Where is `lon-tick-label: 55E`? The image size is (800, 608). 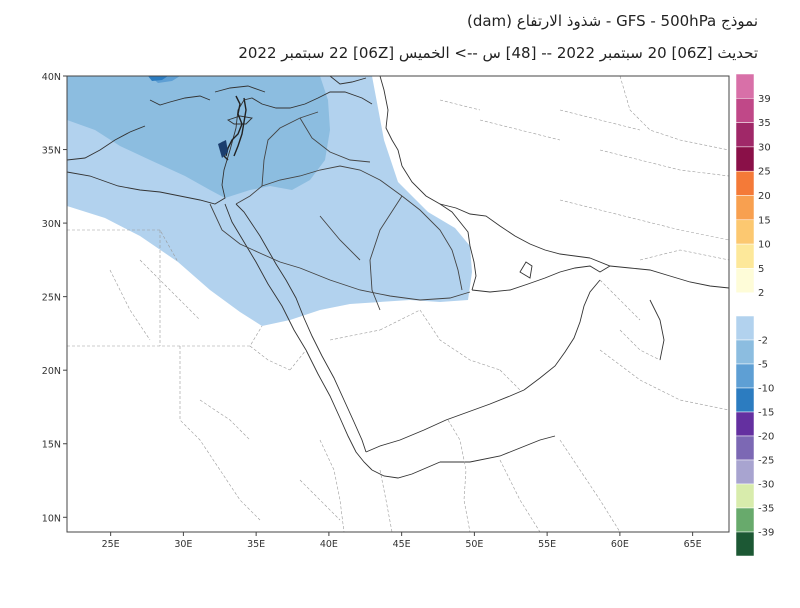 lon-tick-label: 55E is located at coordinates (547, 544).